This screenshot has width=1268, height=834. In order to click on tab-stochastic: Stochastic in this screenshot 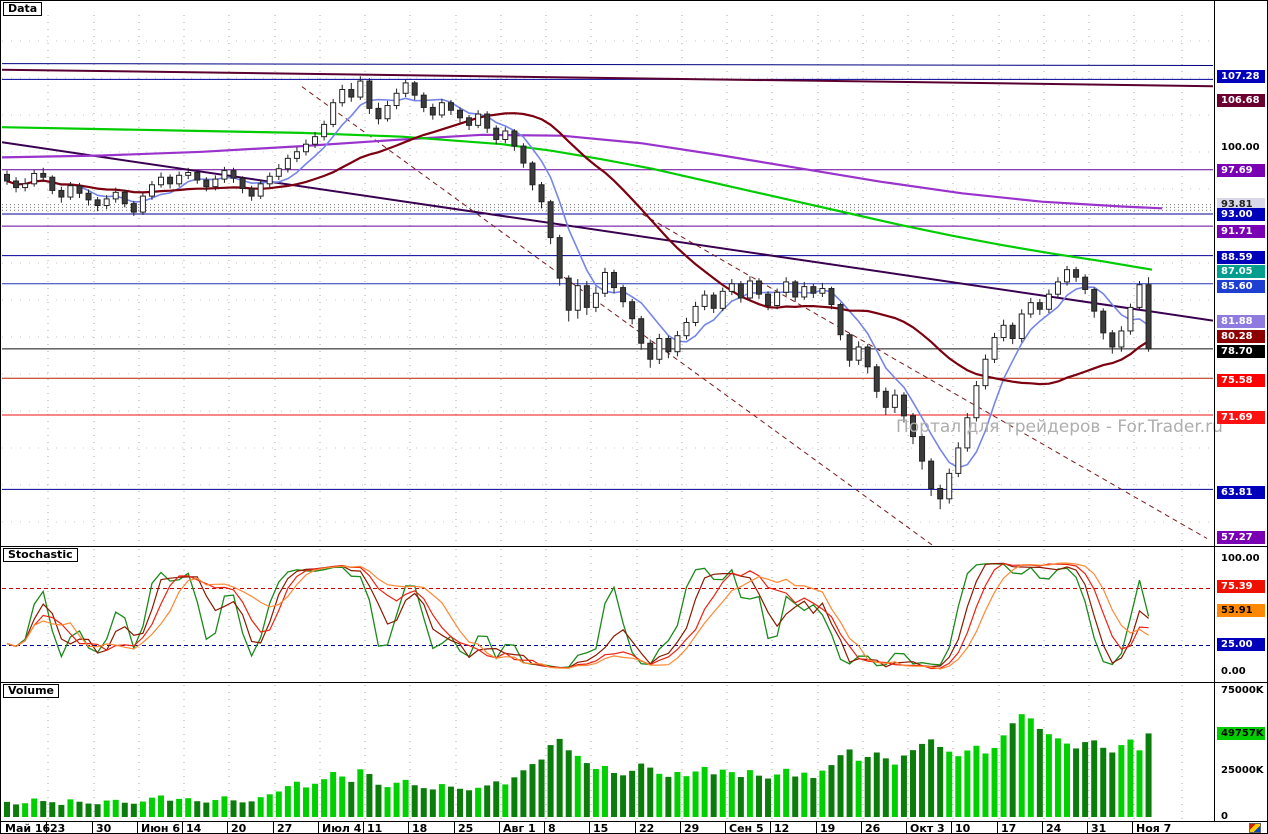, I will do `click(40, 555)`.